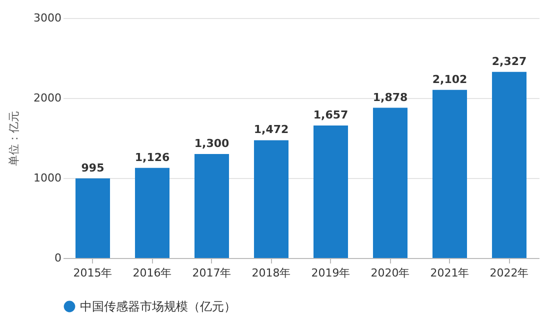 The width and height of the screenshot is (549, 327). What do you see at coordinates (48, 178) in the screenshot?
I see `y-tick-label: 1000` at bounding box center [48, 178].